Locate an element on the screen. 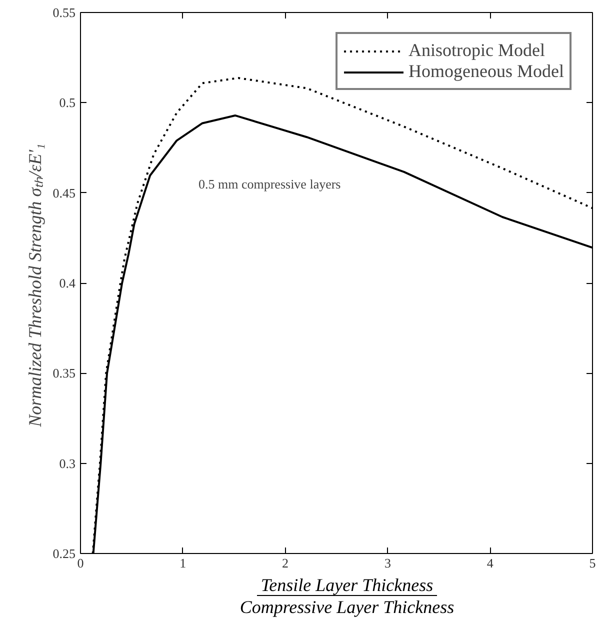  x-tick-label: 3 is located at coordinates (387, 563).